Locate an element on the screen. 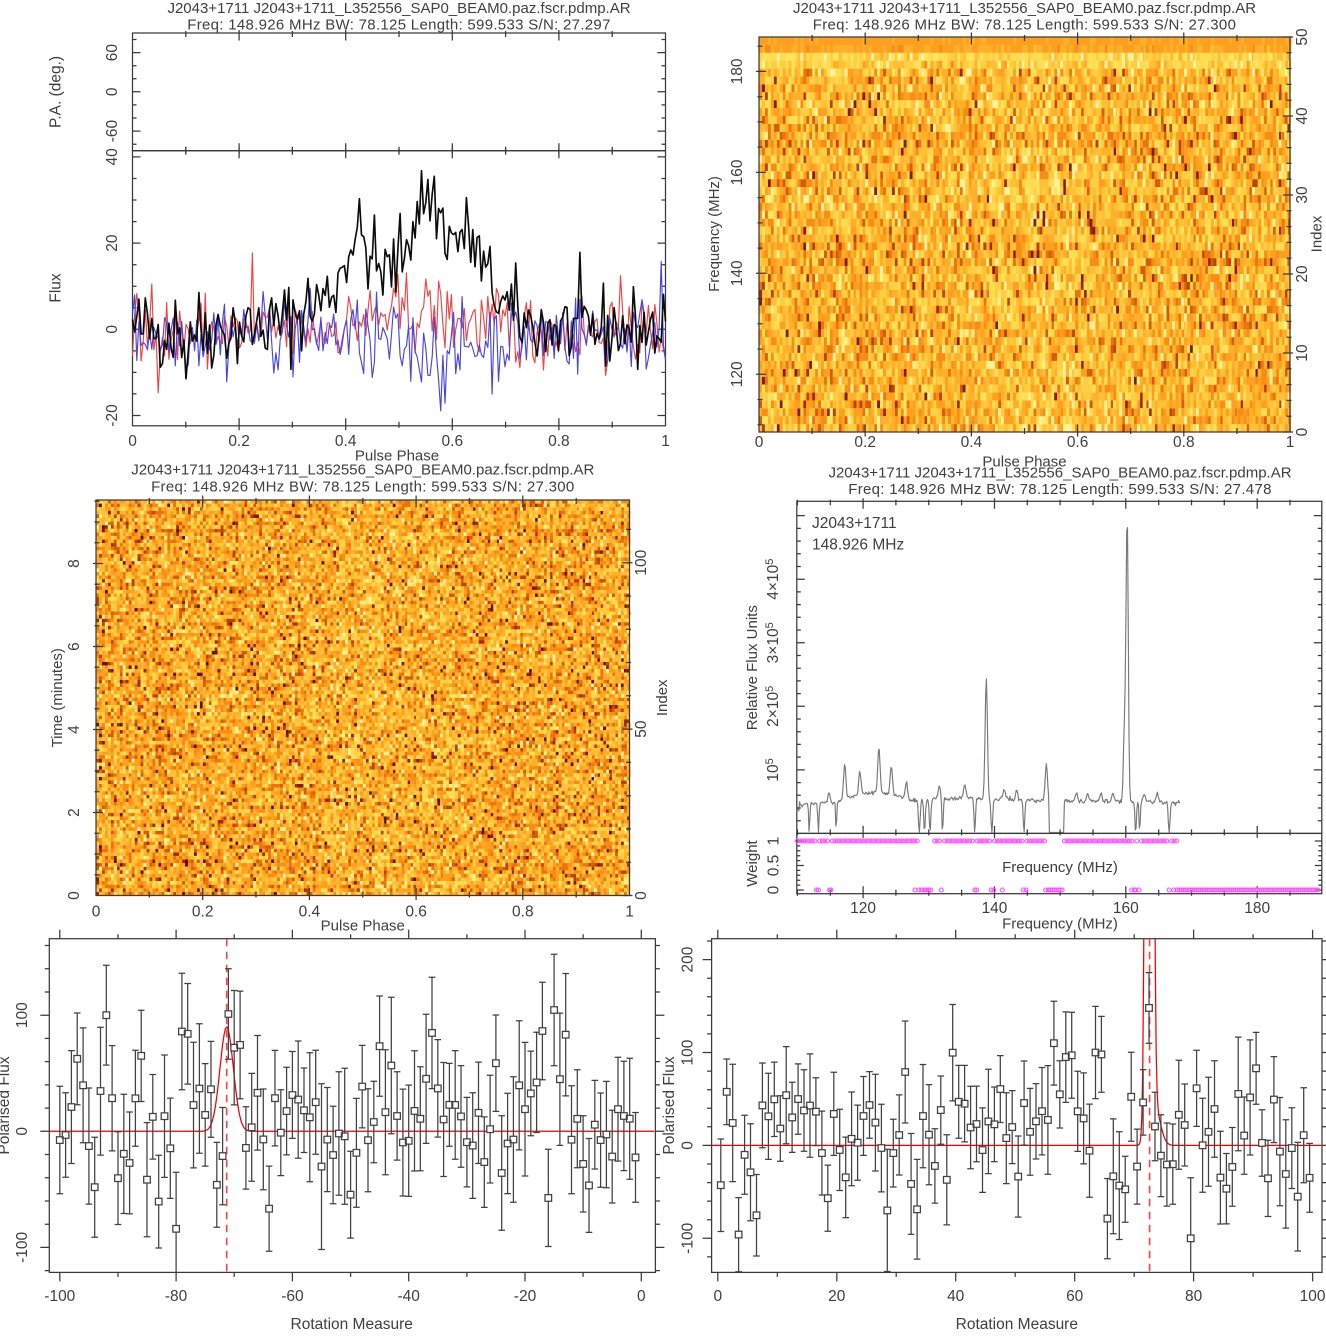 This screenshot has width=1326, height=1340. svg-text: -80 is located at coordinates (176, 1296).